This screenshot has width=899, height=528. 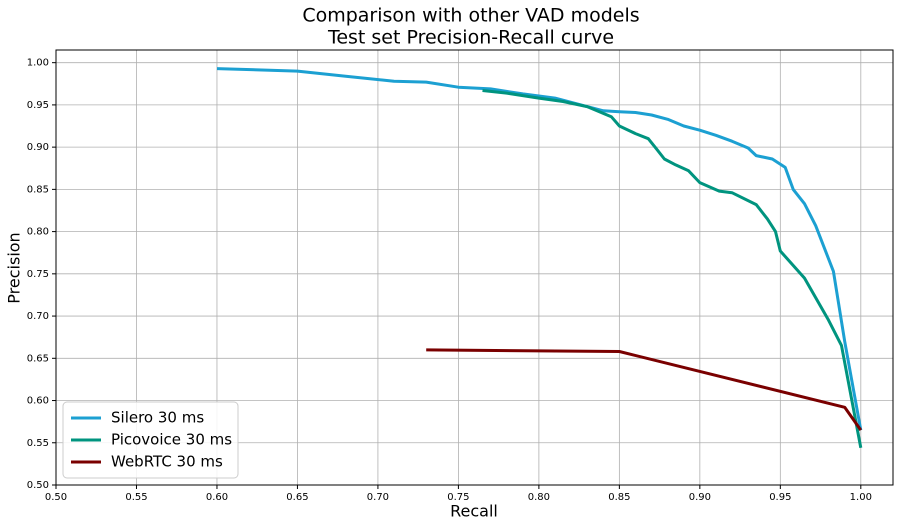 What do you see at coordinates (171, 440) in the screenshot?
I see `legend-label: Picovoice 30 ms` at bounding box center [171, 440].